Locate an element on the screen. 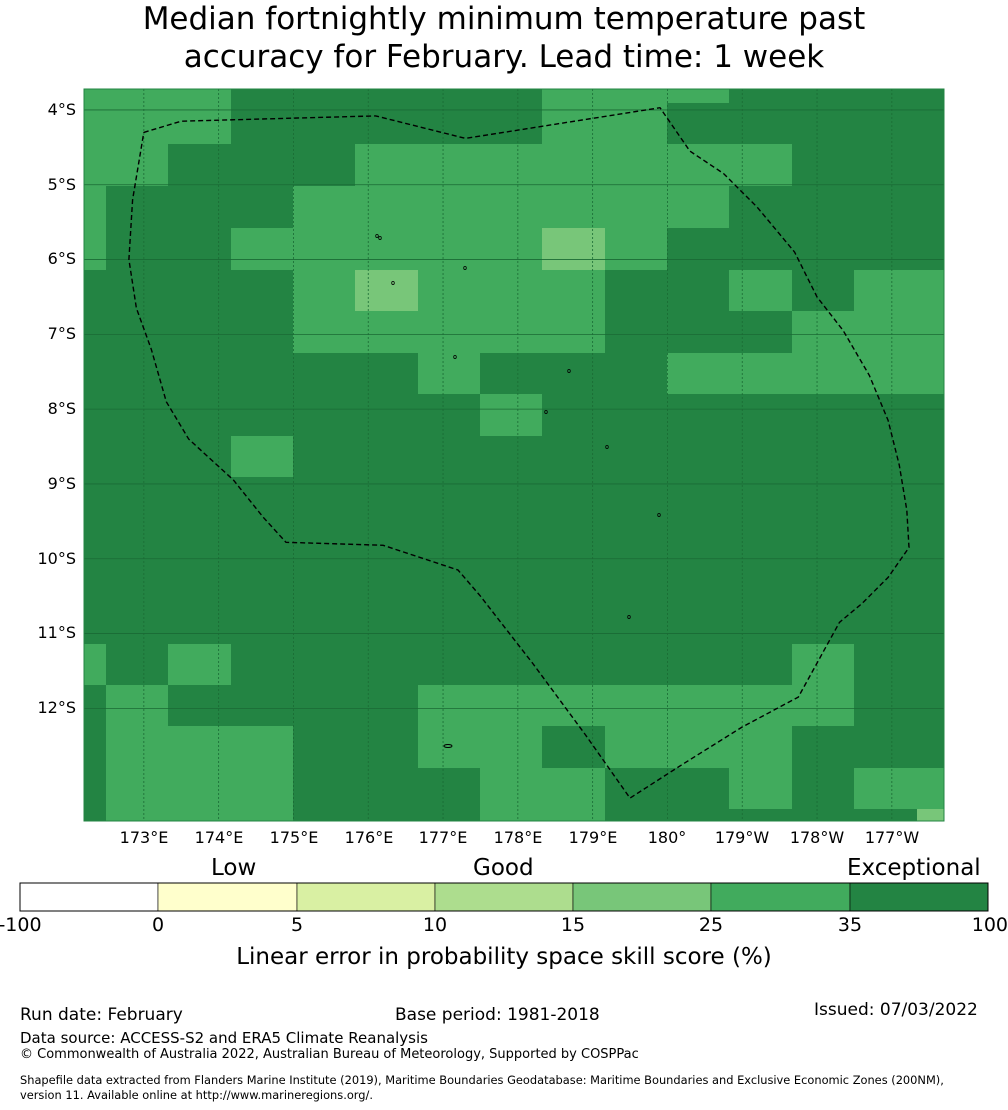 Image resolution: width=1008 pixels, height=1110 pixels. lon-label: 175°E is located at coordinates (294, 837).